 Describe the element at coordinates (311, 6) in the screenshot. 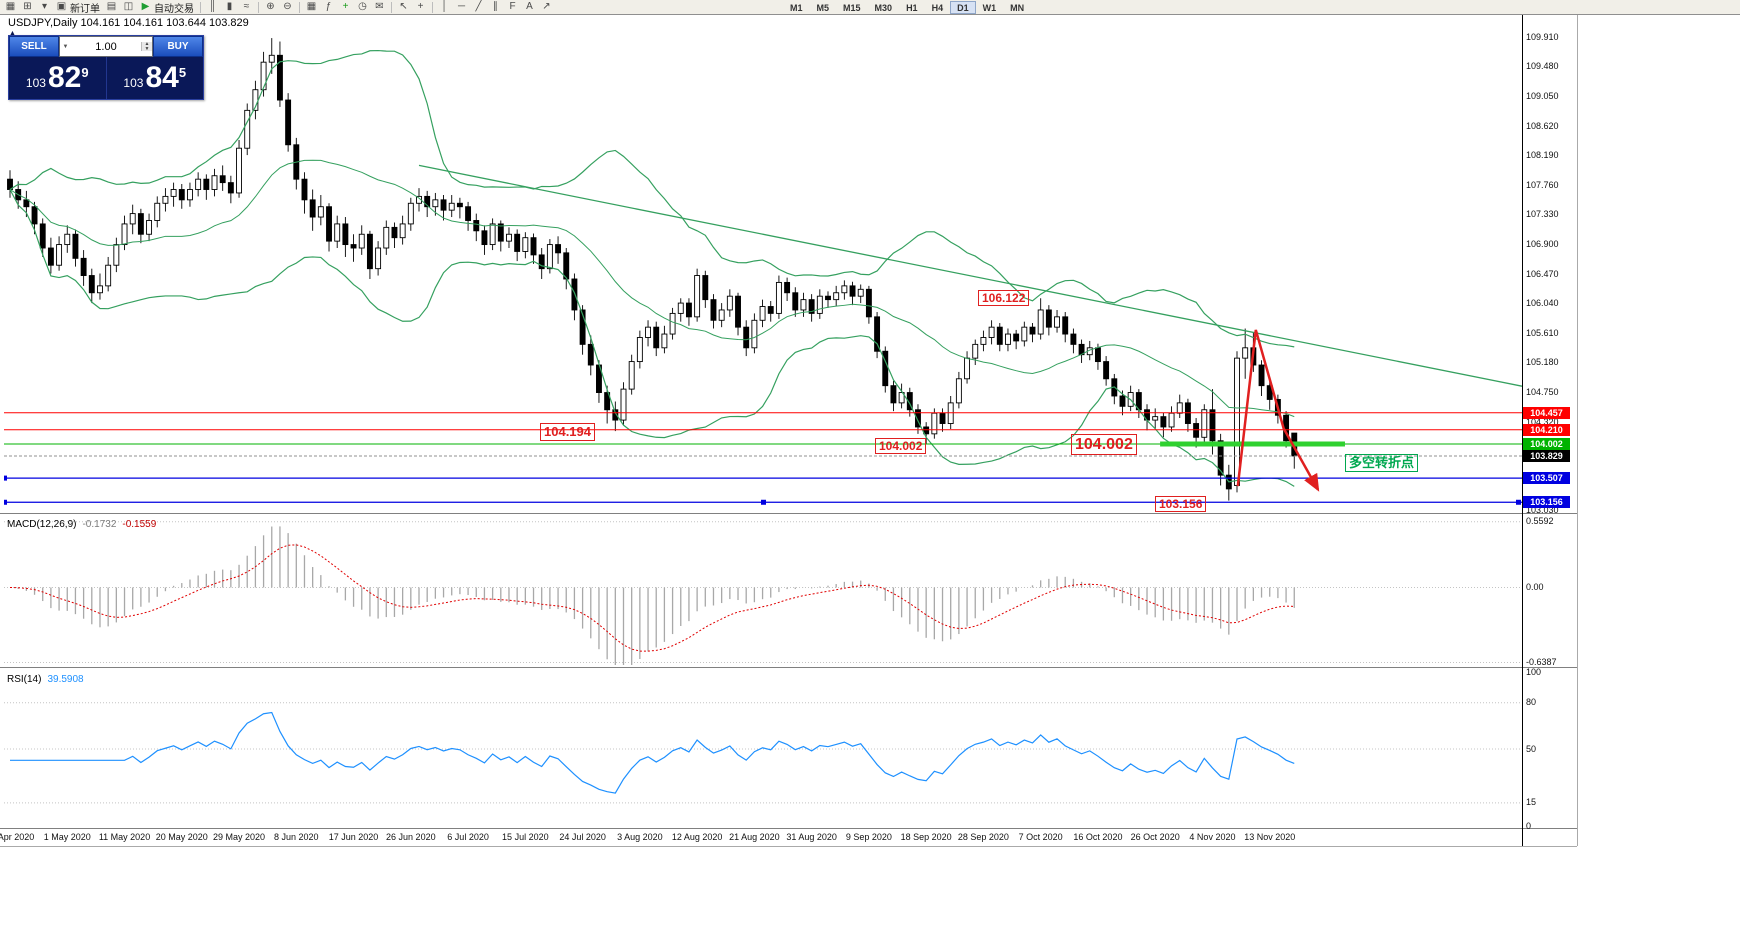

I see `tile-windows-icon: ▦` at that location.